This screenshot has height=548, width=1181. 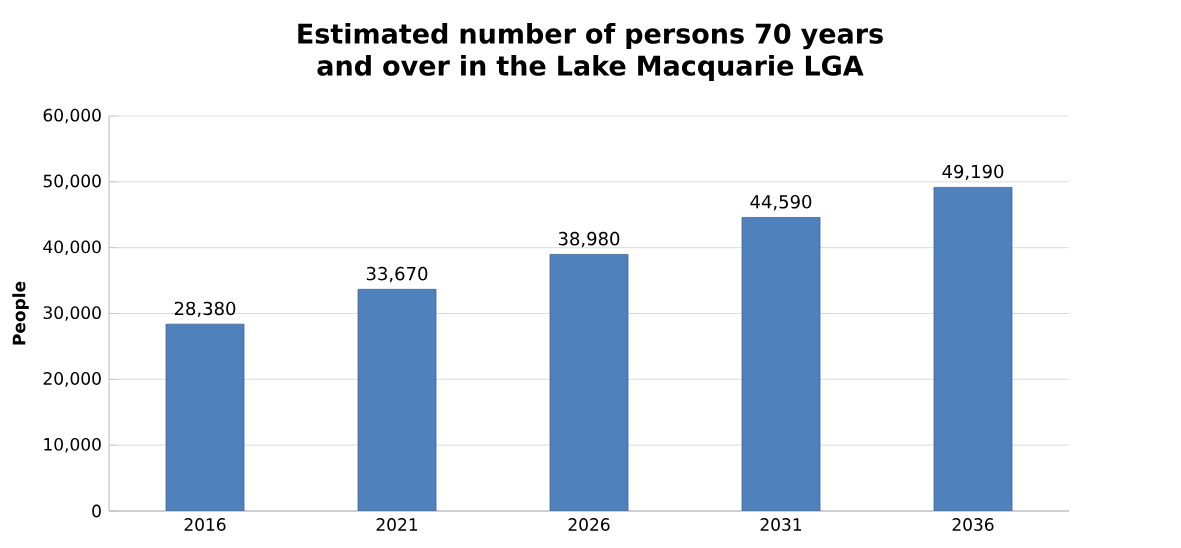 I want to click on x-tick-label: 2016, so click(x=205, y=524).